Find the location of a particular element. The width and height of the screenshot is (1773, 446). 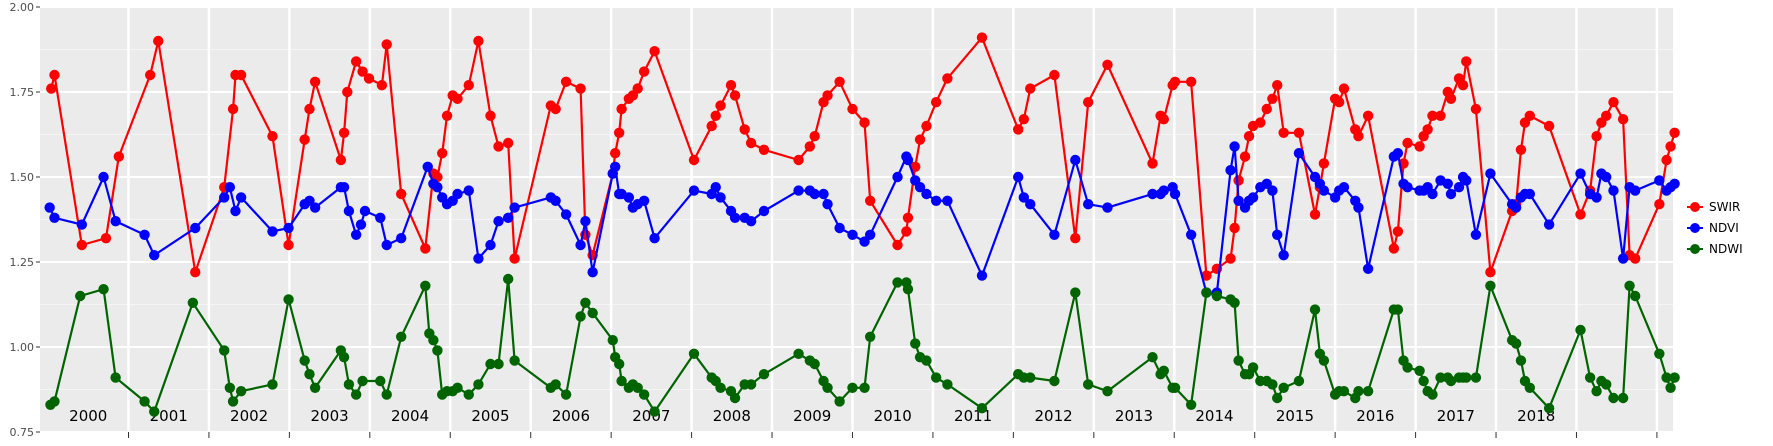

legend-key-point-ndwi is located at coordinates (1695, 249).